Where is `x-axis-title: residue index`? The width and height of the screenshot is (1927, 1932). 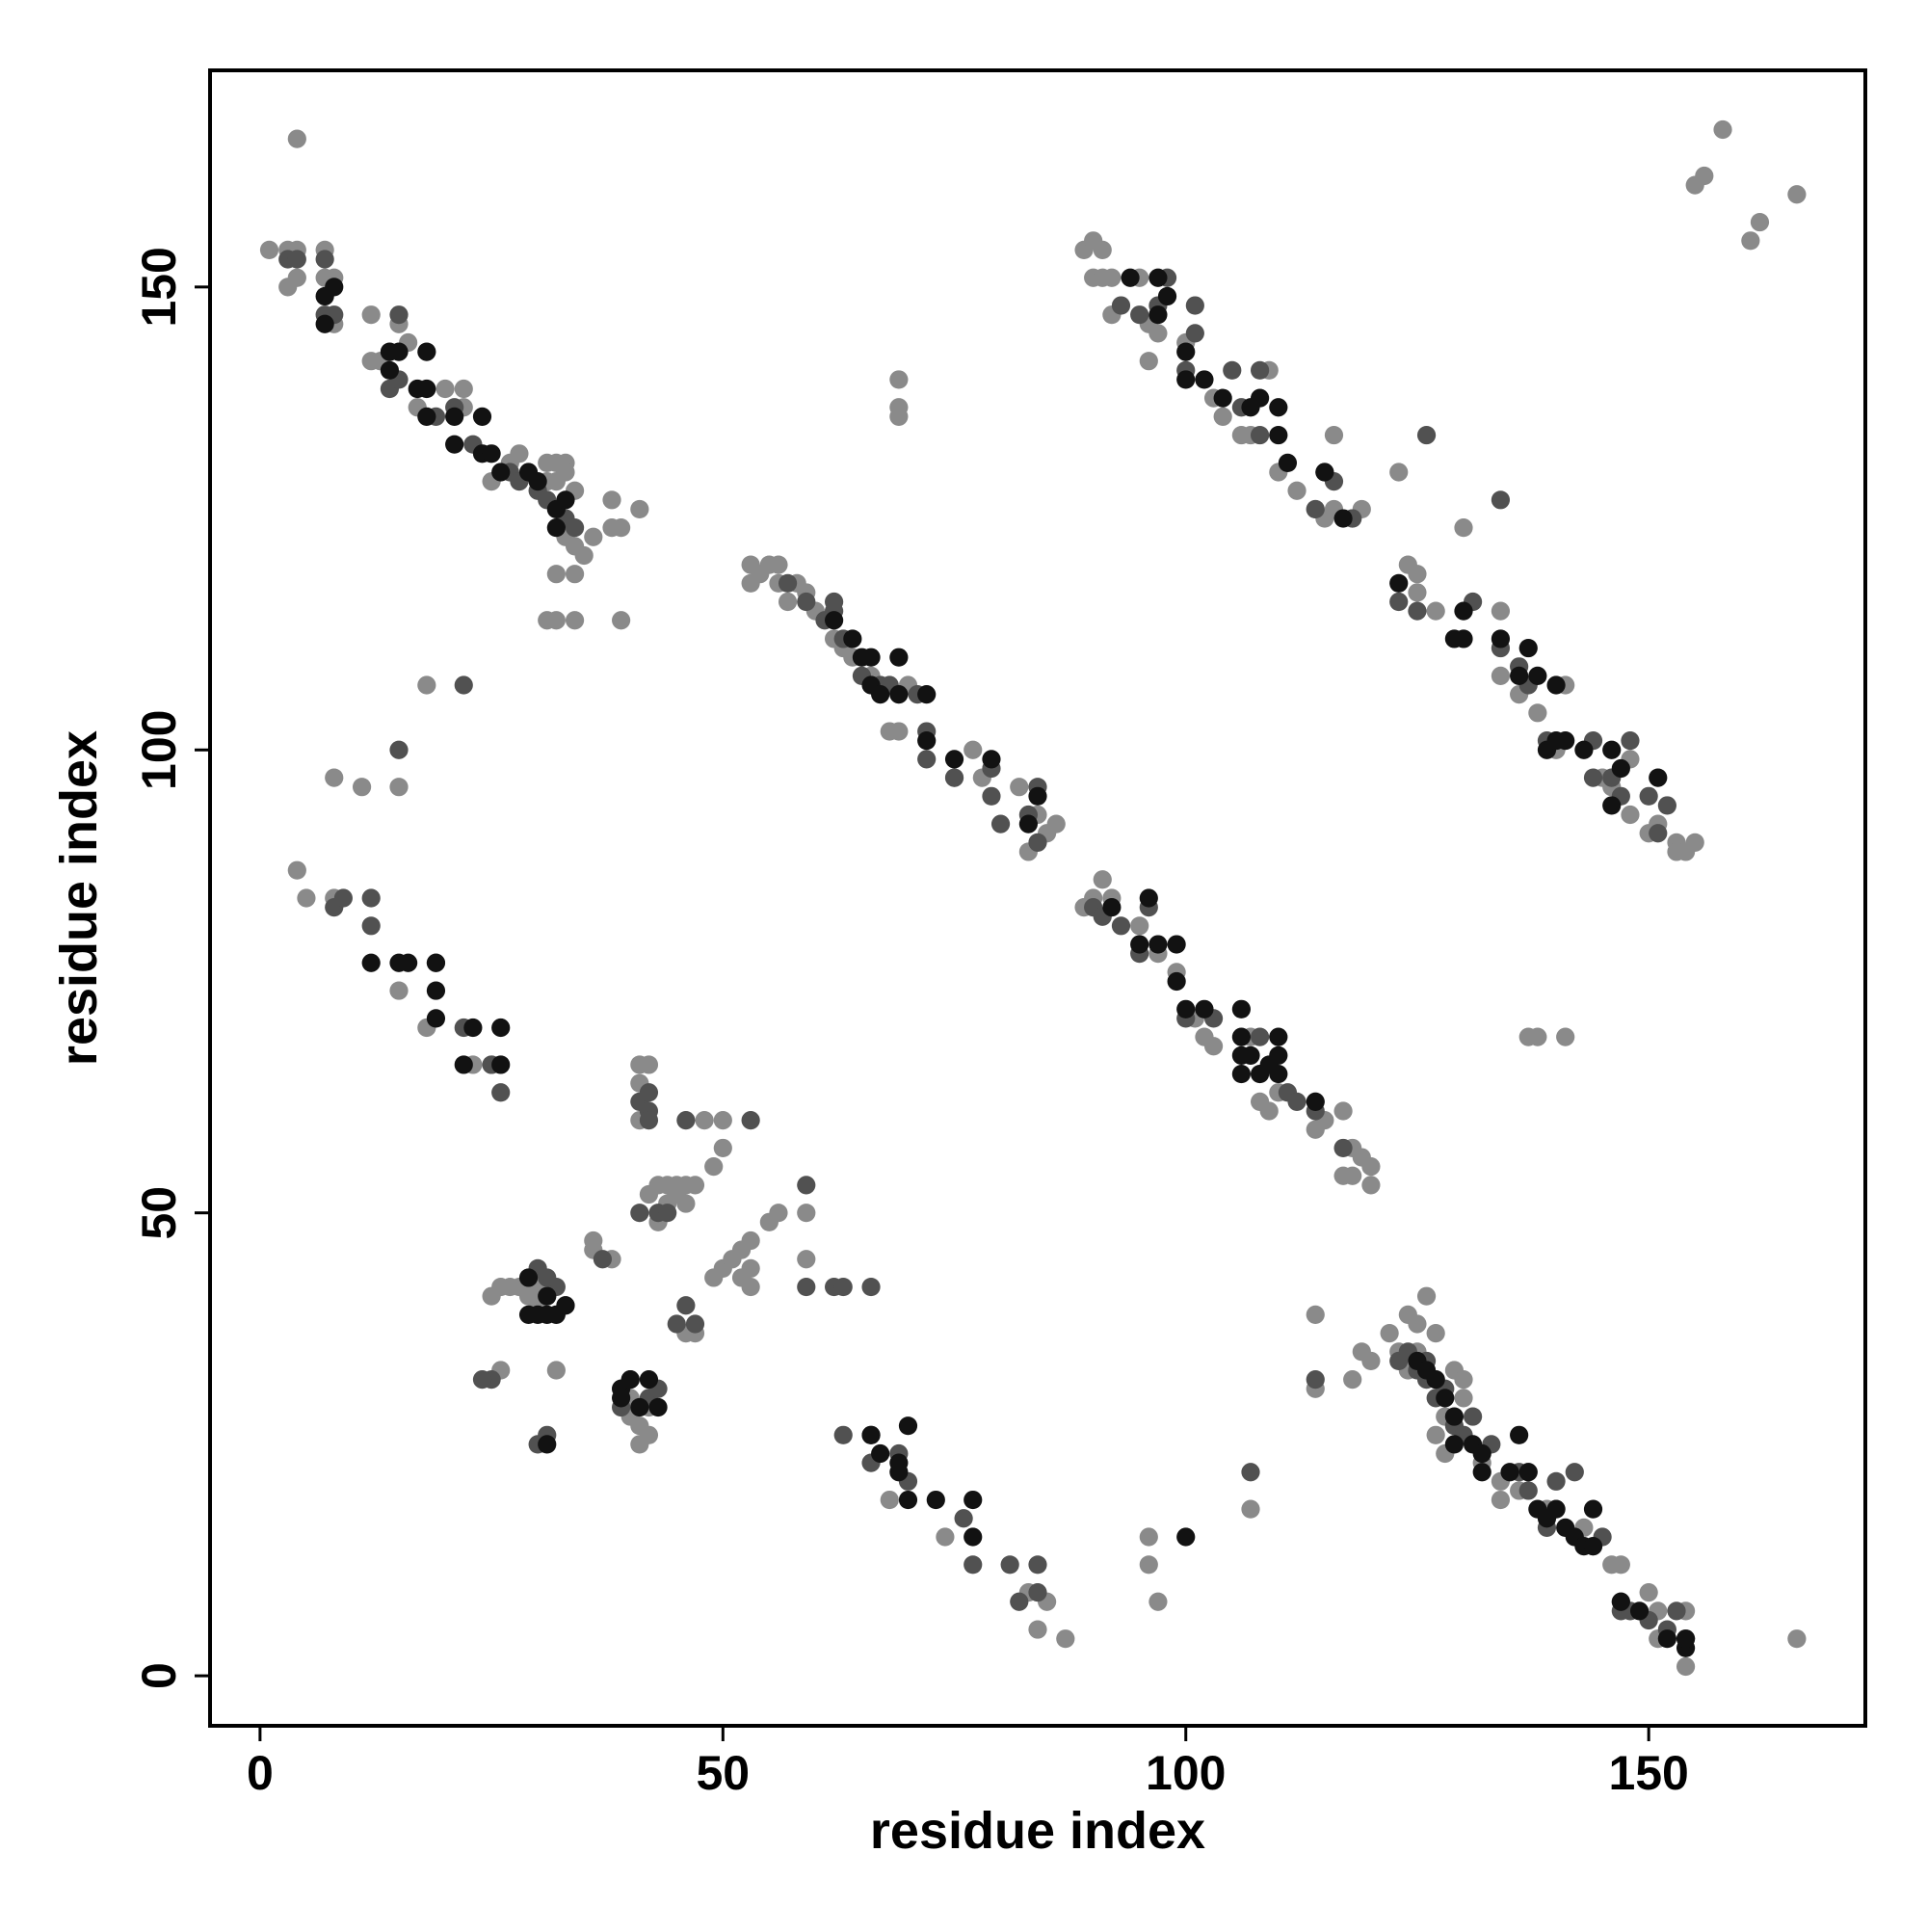 x-axis-title: residue index is located at coordinates (1037, 1831).